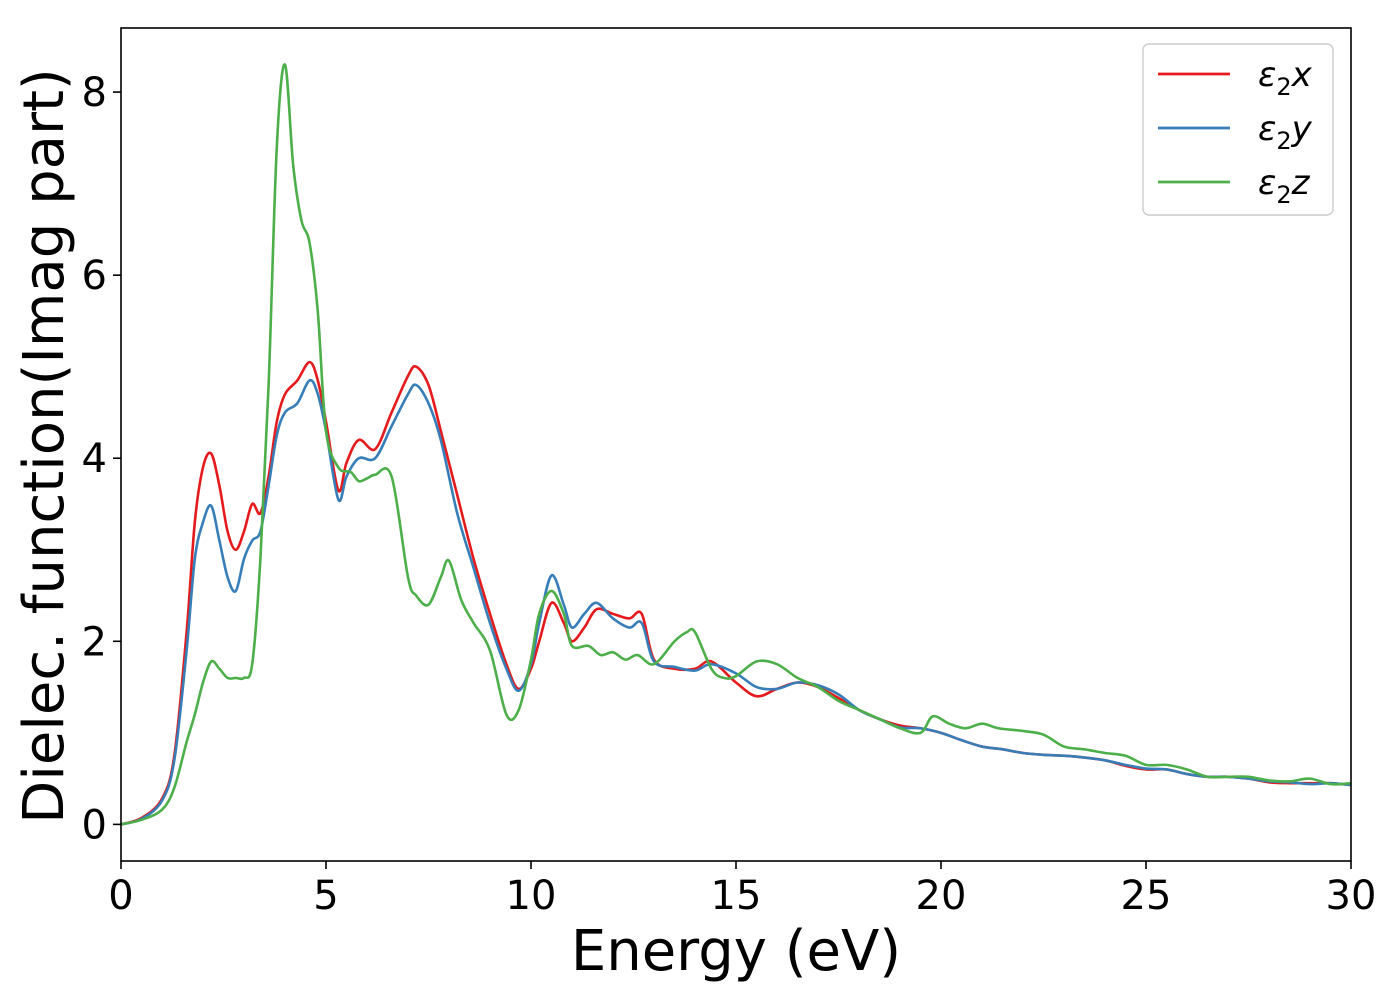 The height and width of the screenshot is (1000, 1400). Describe the element at coordinates (531, 896) in the screenshot. I see `x-tick-label: 10` at that location.